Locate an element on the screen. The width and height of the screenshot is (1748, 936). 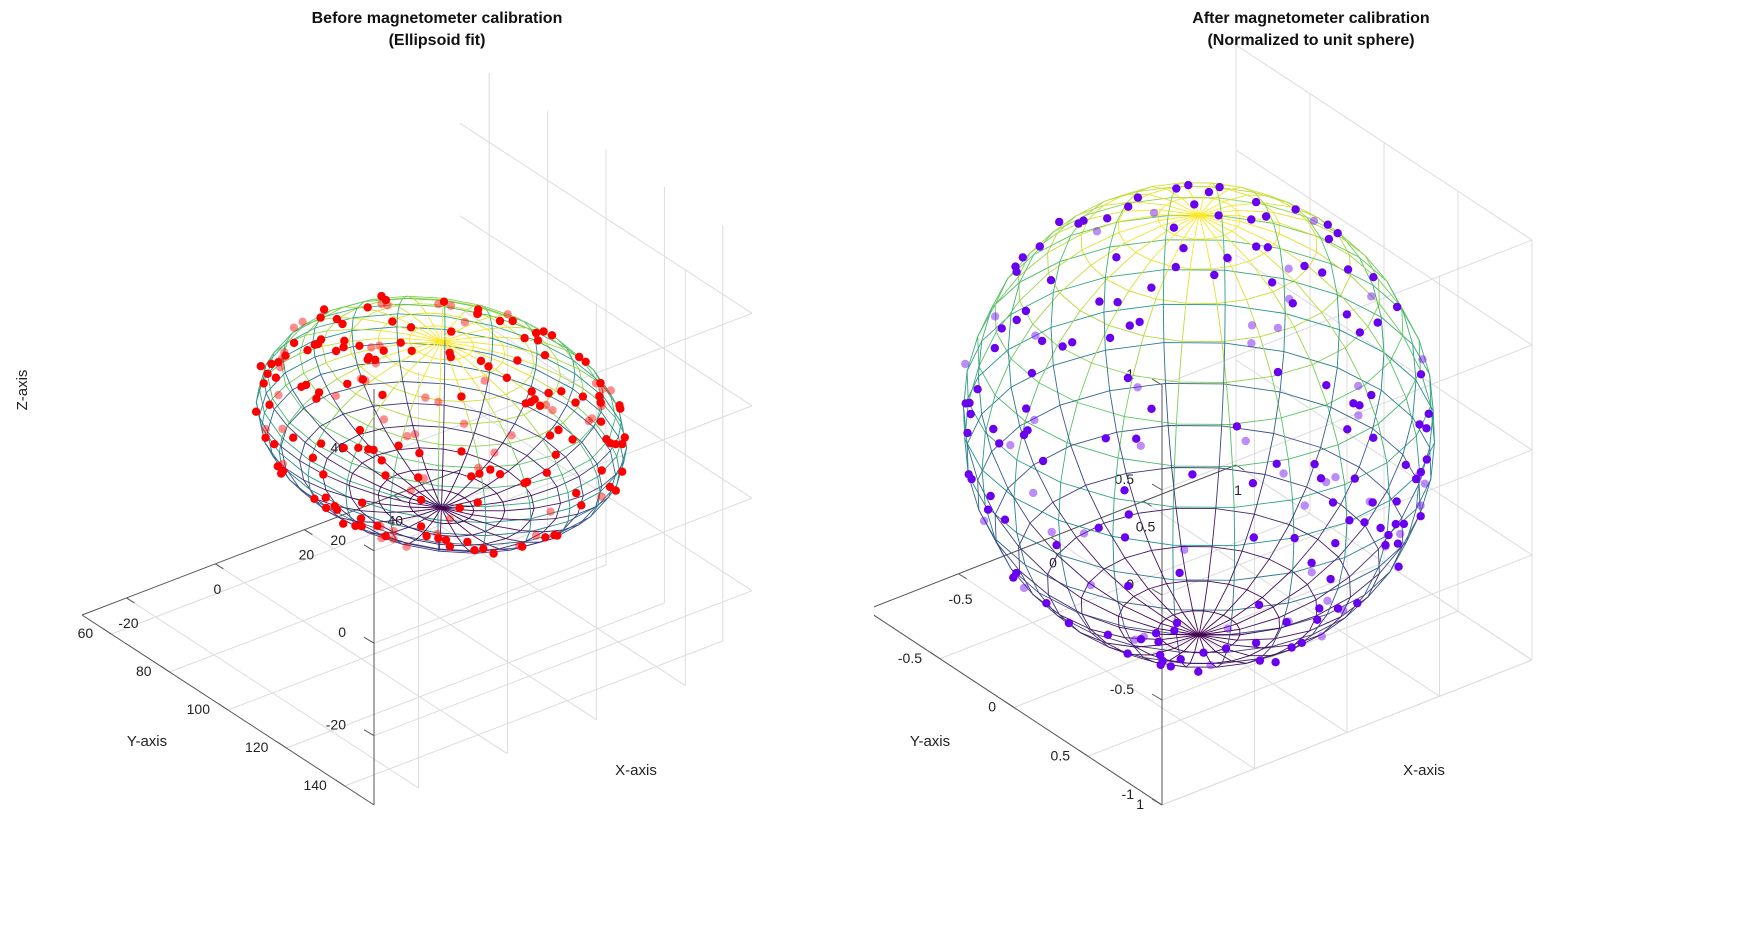
surface-latitude-line is located at coordinates (1199, 622).